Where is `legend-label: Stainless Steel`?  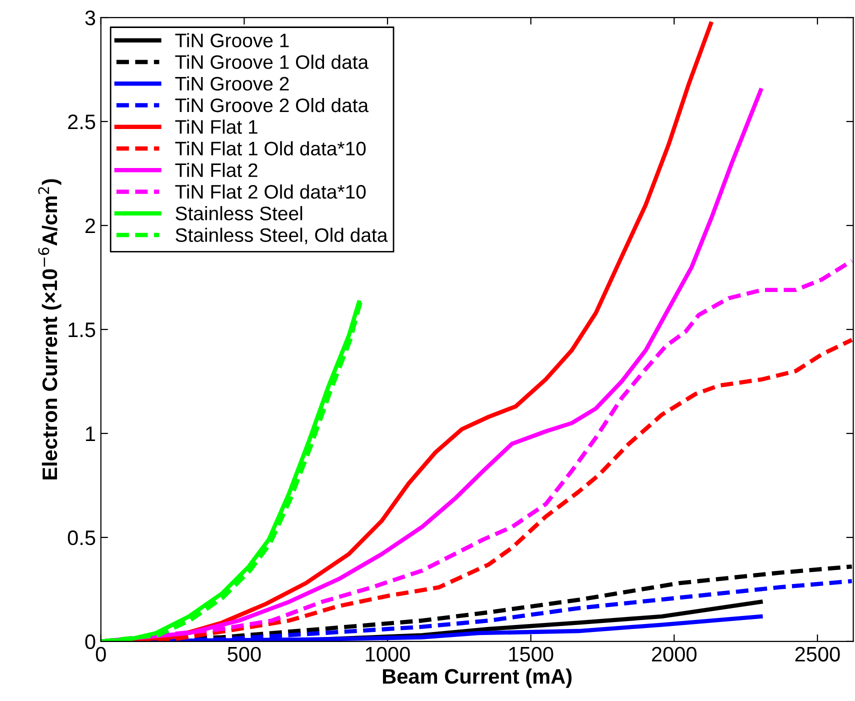 legend-label: Stainless Steel is located at coordinates (239, 213).